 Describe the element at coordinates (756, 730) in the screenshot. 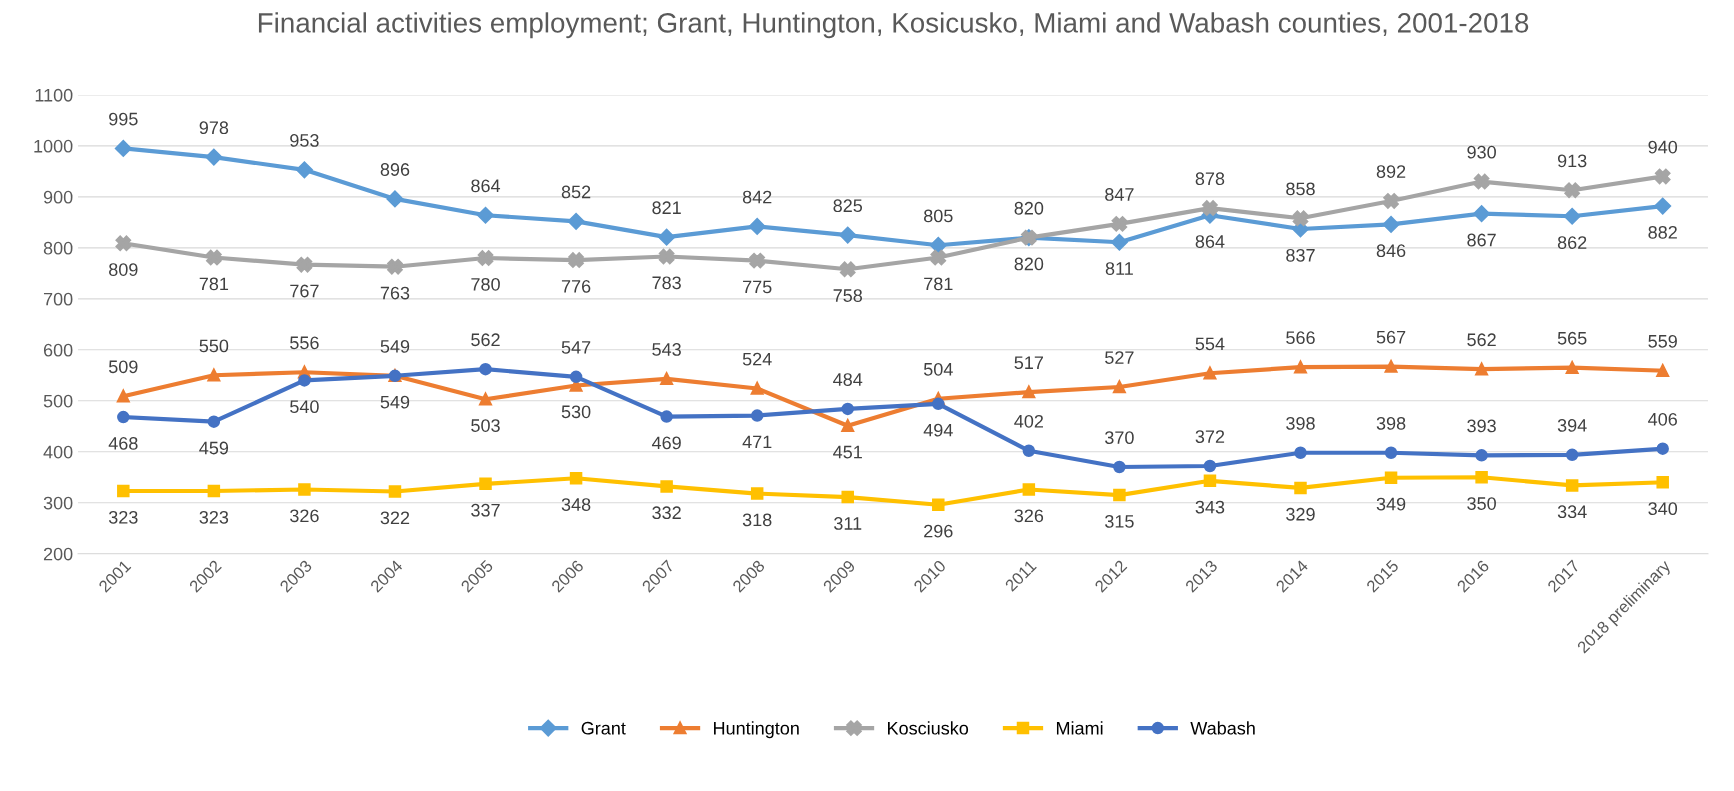

I see `legend-label: Huntington` at that location.